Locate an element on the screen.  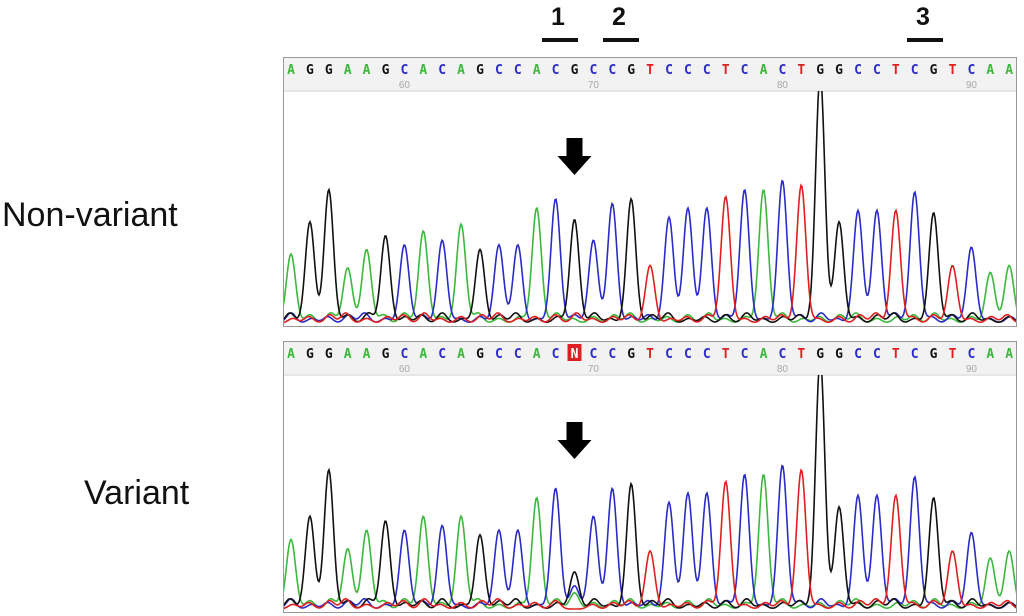
marker-1-bar is located at coordinates (560, 40).